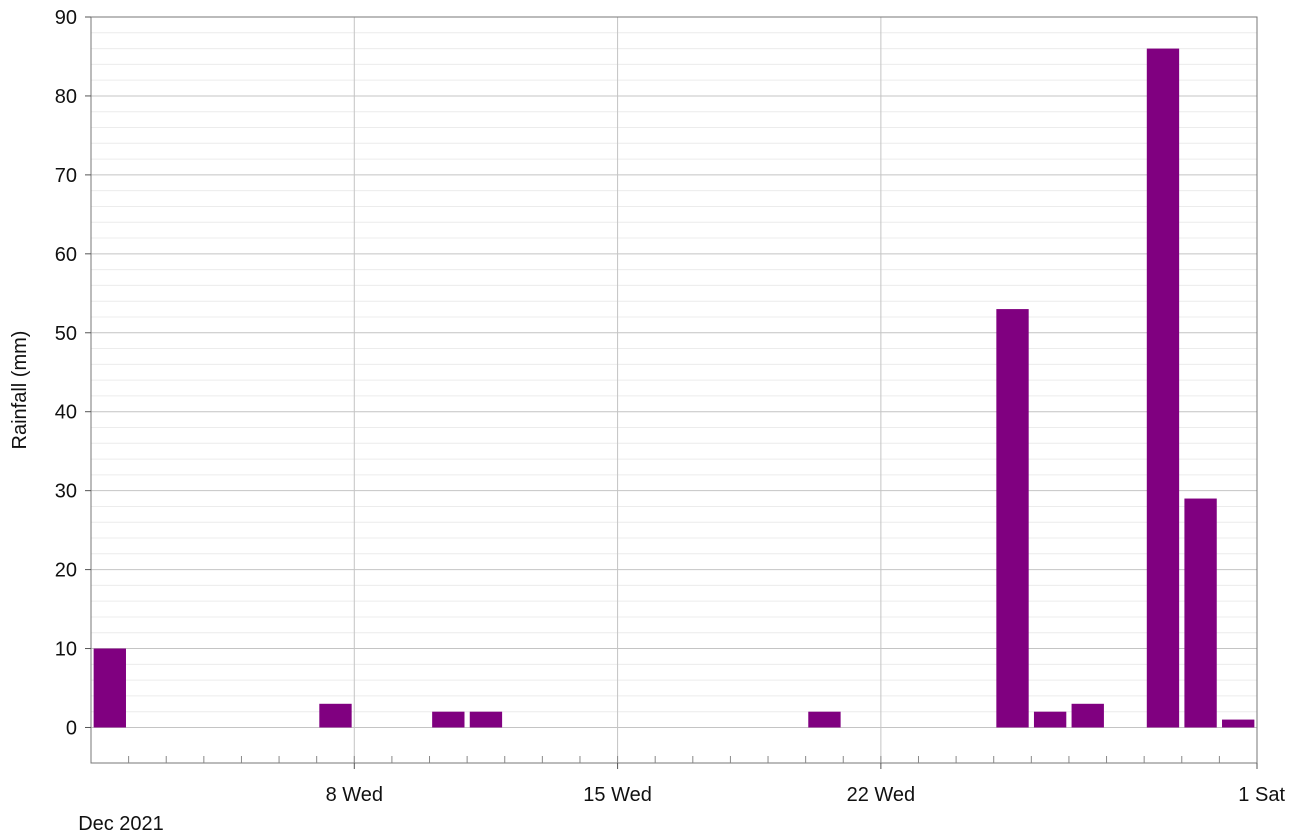  I want to click on y-tick-label: 70, so click(66, 176).